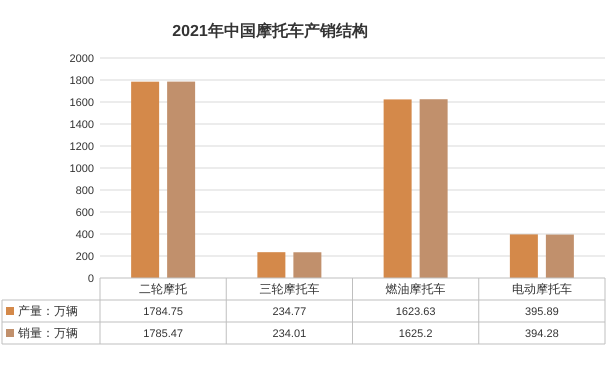 Image resolution: width=613 pixels, height=391 pixels. What do you see at coordinates (163, 312) in the screenshot?
I see `data-label: 1784.75` at bounding box center [163, 312].